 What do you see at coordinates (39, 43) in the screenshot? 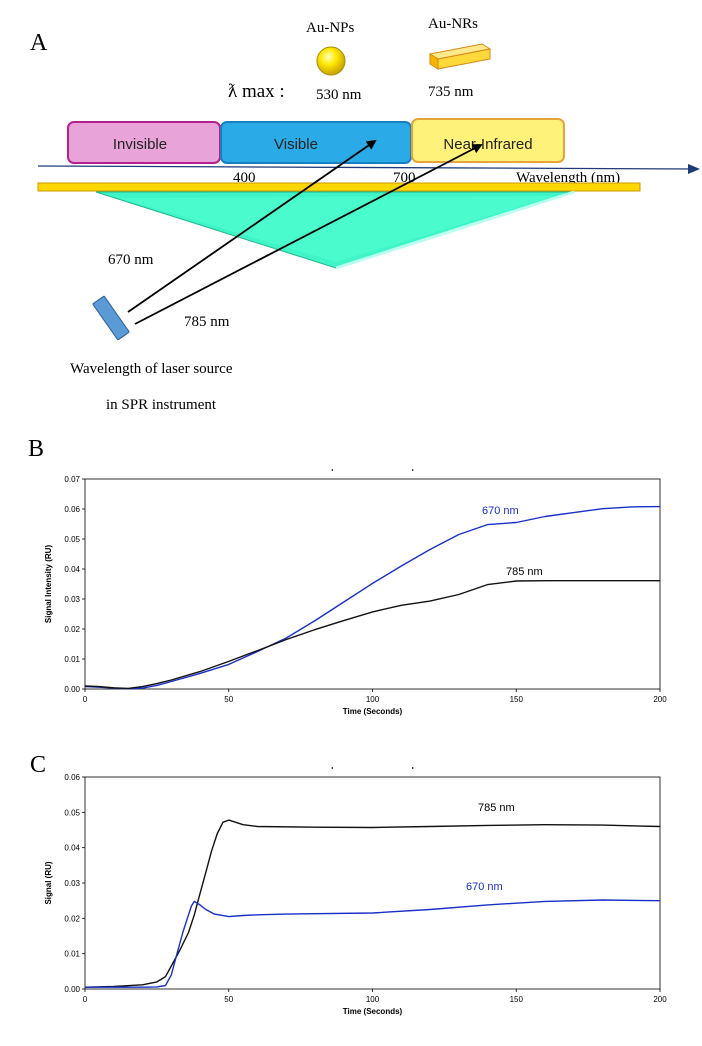
I see `panel-a-letter: A` at bounding box center [39, 43].